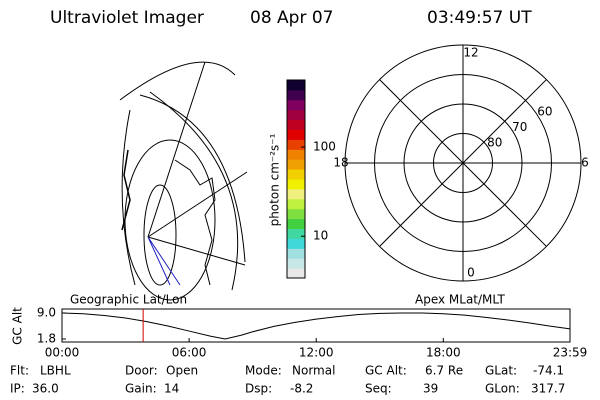 Image resolution: width=600 pixels, height=400 pixels. I want to click on altitude-line, so click(316, 326).